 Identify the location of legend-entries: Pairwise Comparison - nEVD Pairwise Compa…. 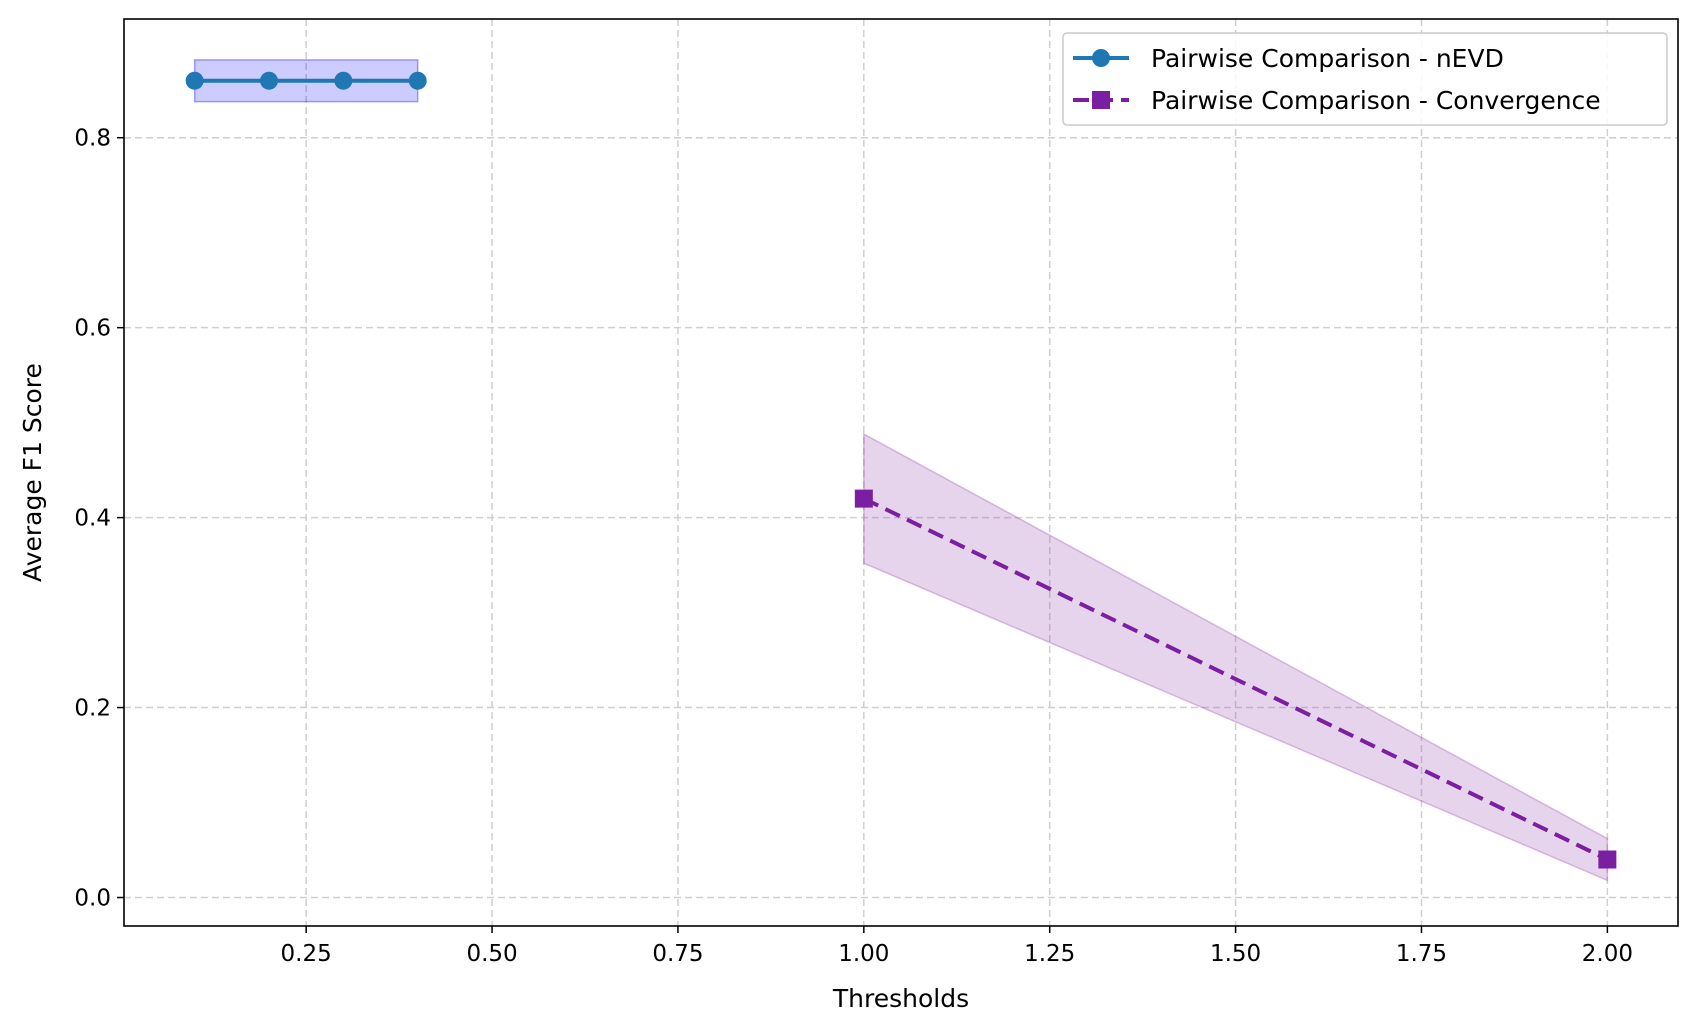
(1337, 79).